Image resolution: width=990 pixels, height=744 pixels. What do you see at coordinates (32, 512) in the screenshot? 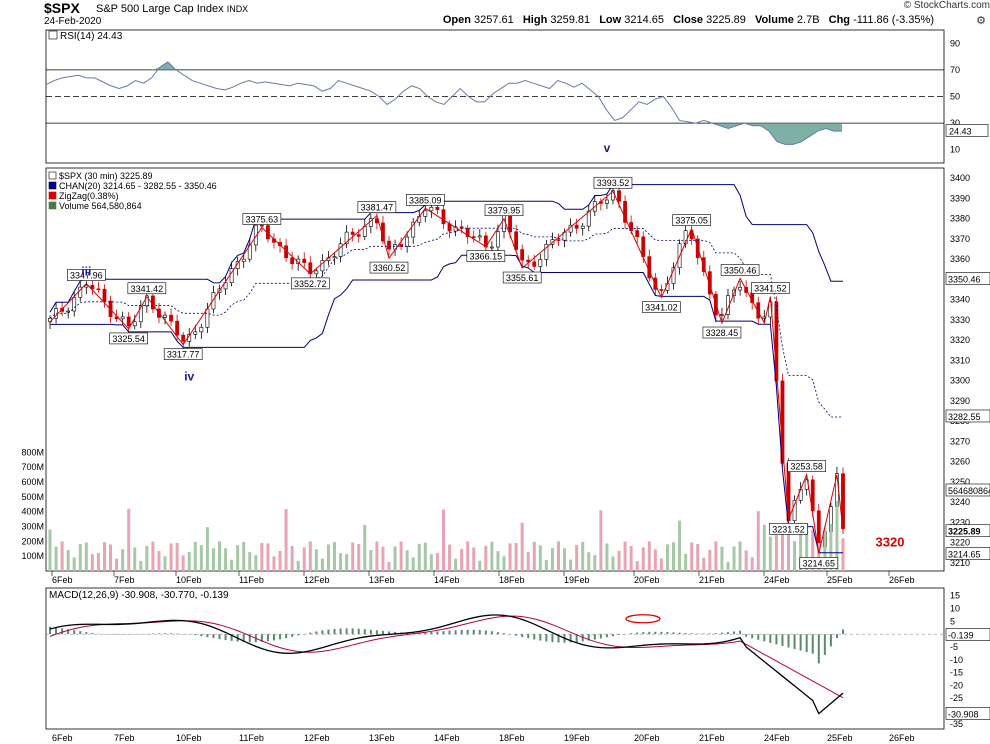
I see `volume-tick-label: 400M` at bounding box center [32, 512].